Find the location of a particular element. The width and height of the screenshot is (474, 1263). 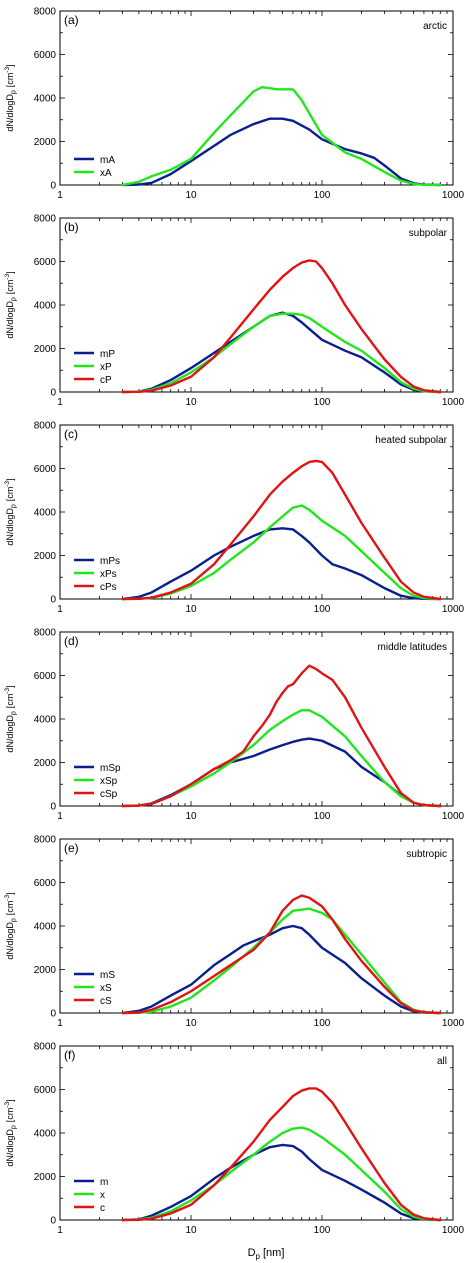

legend-label: c is located at coordinates (102, 1208).